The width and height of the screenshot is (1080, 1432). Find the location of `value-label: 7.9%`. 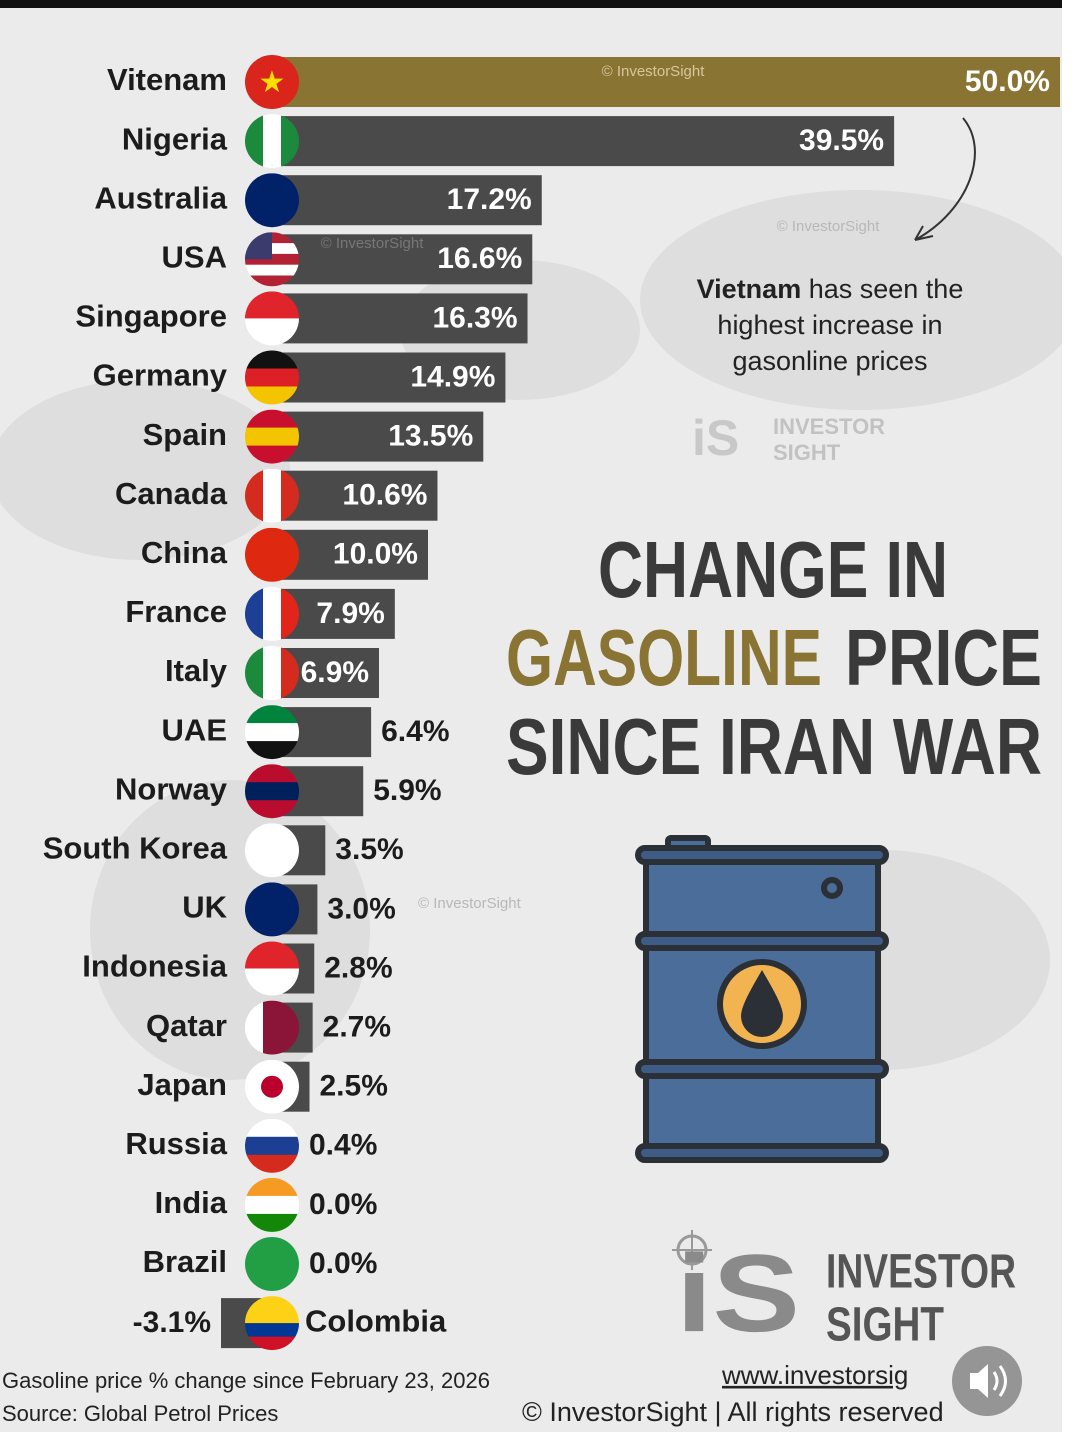

value-label: 7.9% is located at coordinates (350, 613).